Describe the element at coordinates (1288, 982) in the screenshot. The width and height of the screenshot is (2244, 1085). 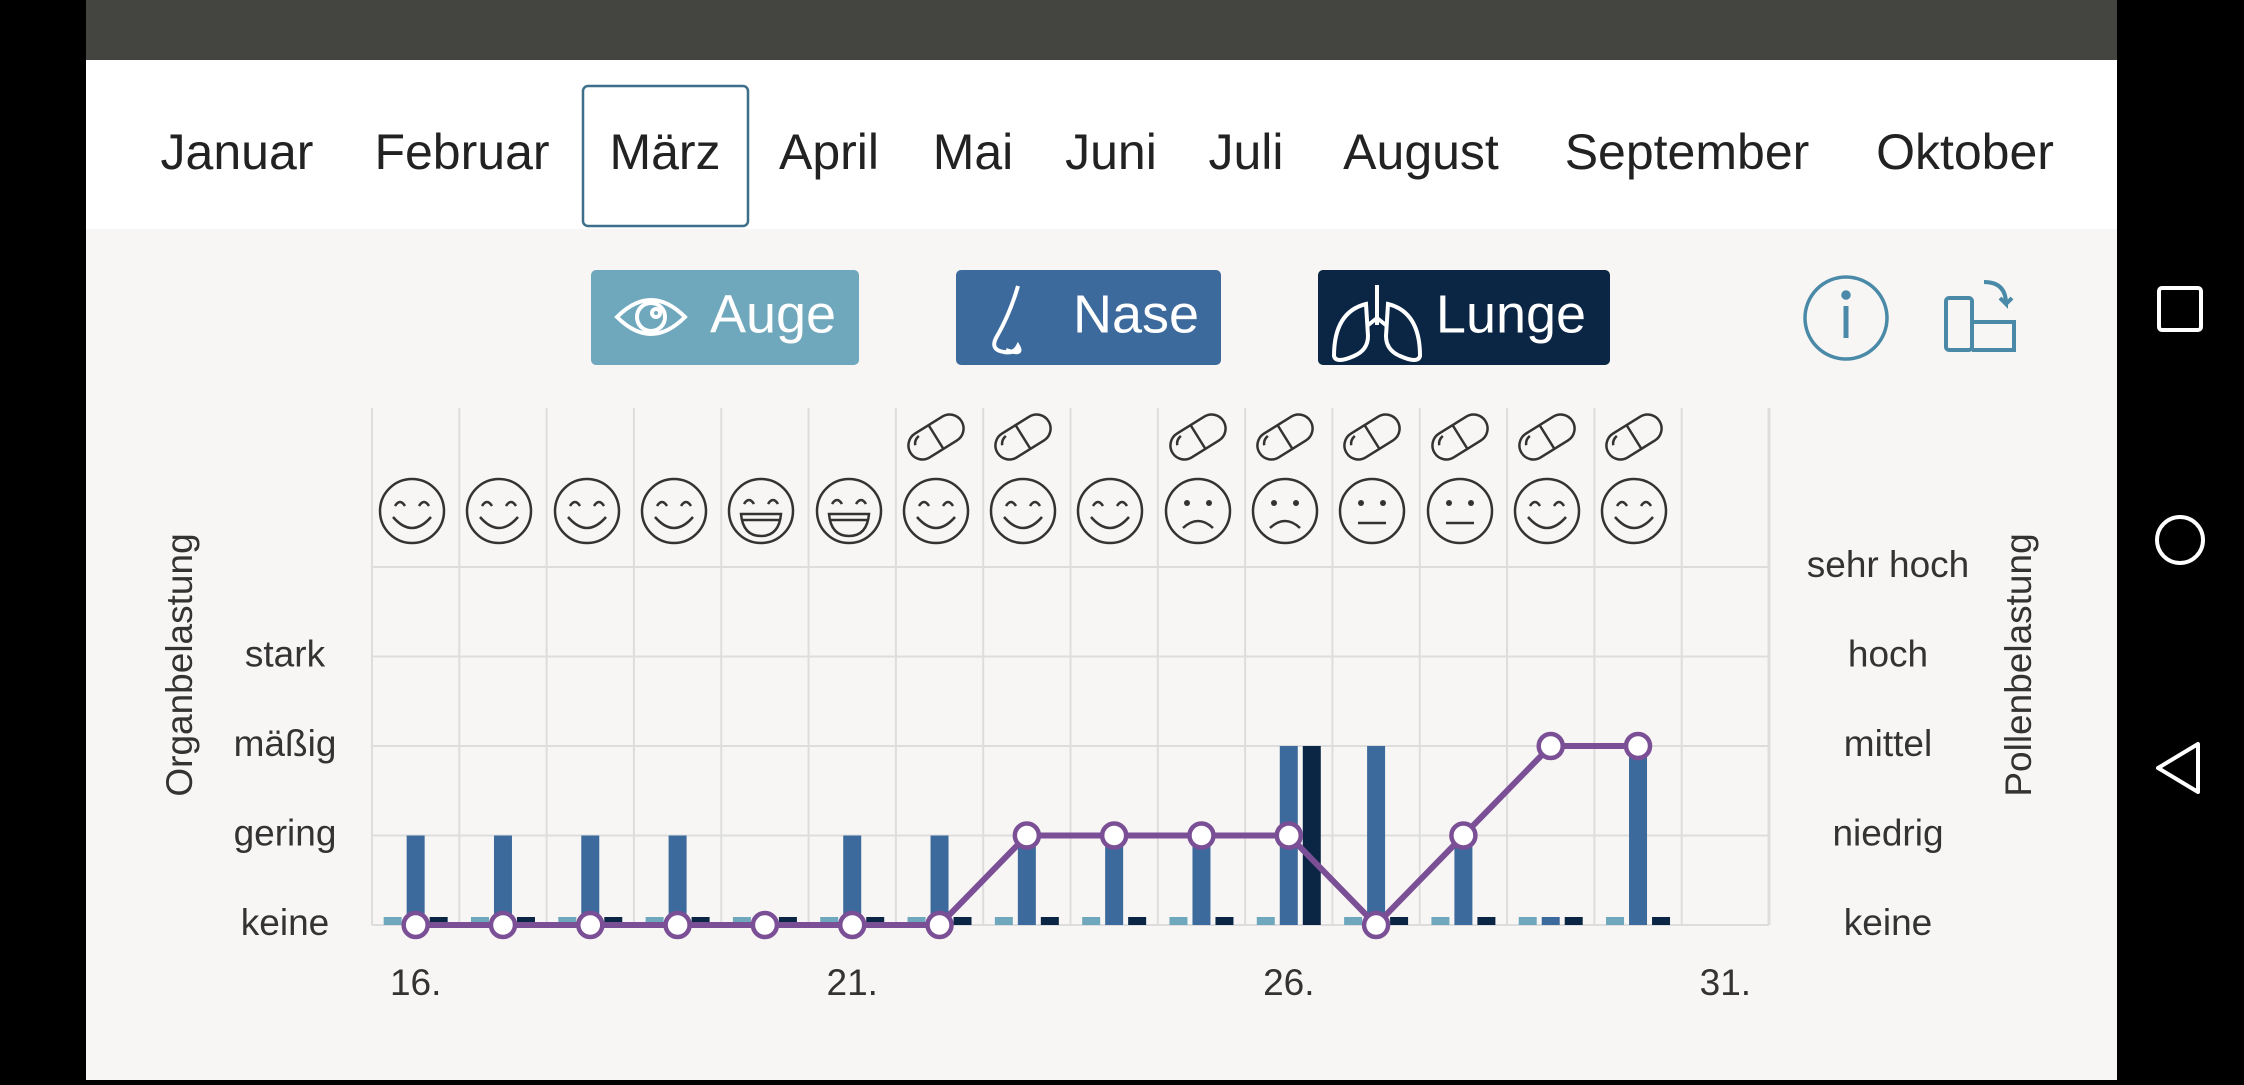
I see `x-tick-label: 26.` at that location.